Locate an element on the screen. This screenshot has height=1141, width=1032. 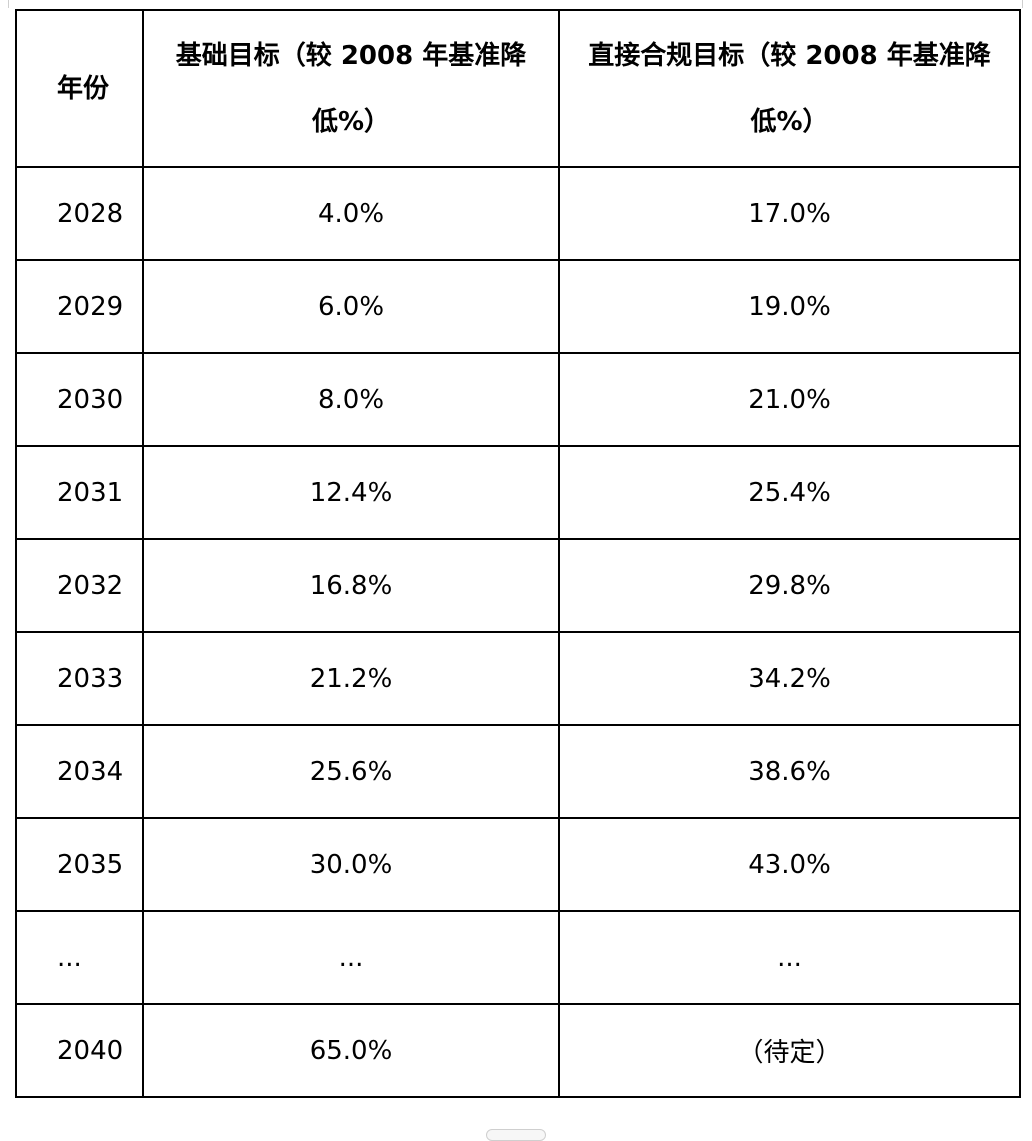
cell-direct-target: 43.0% is located at coordinates (789, 864).